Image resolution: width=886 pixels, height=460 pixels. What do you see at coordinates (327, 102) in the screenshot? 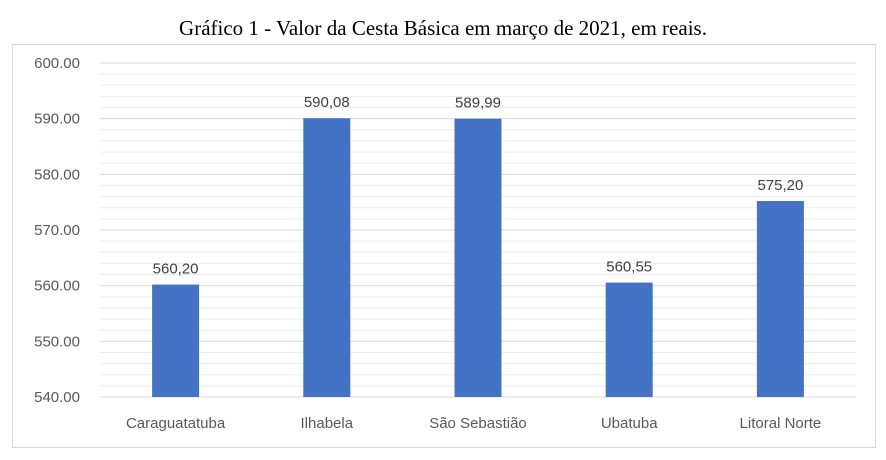
I see `data-label: 590,08` at bounding box center [327, 102].